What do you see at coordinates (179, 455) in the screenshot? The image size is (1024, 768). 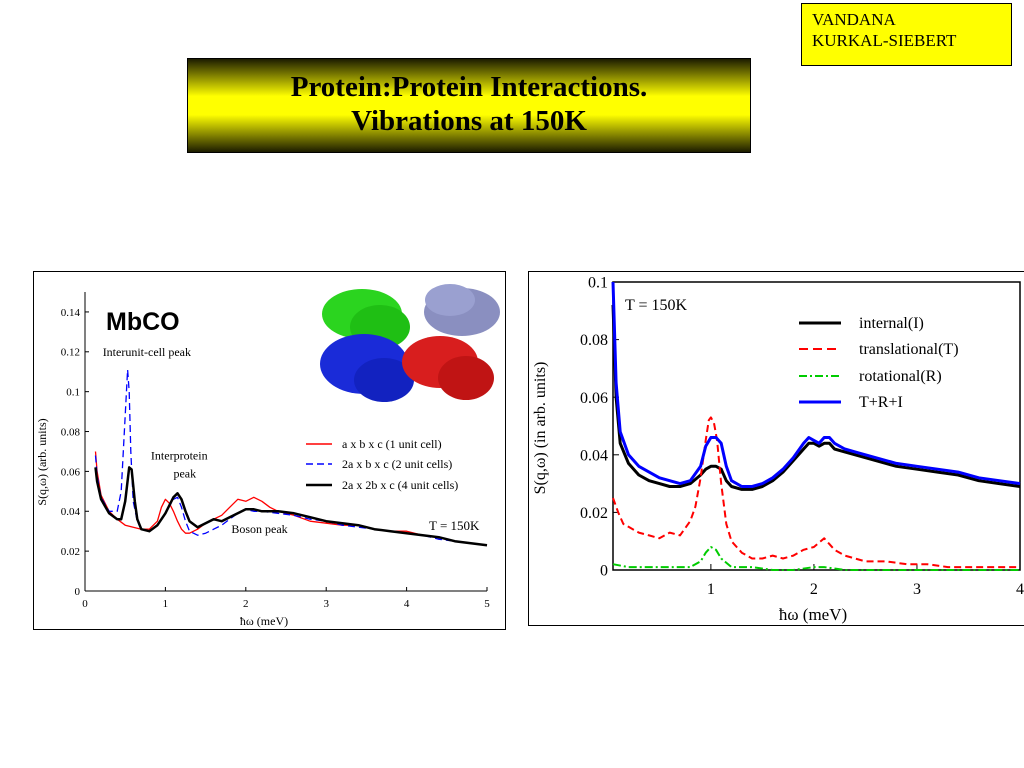 I see `annotation-interprotein: Interprotein` at bounding box center [179, 455].